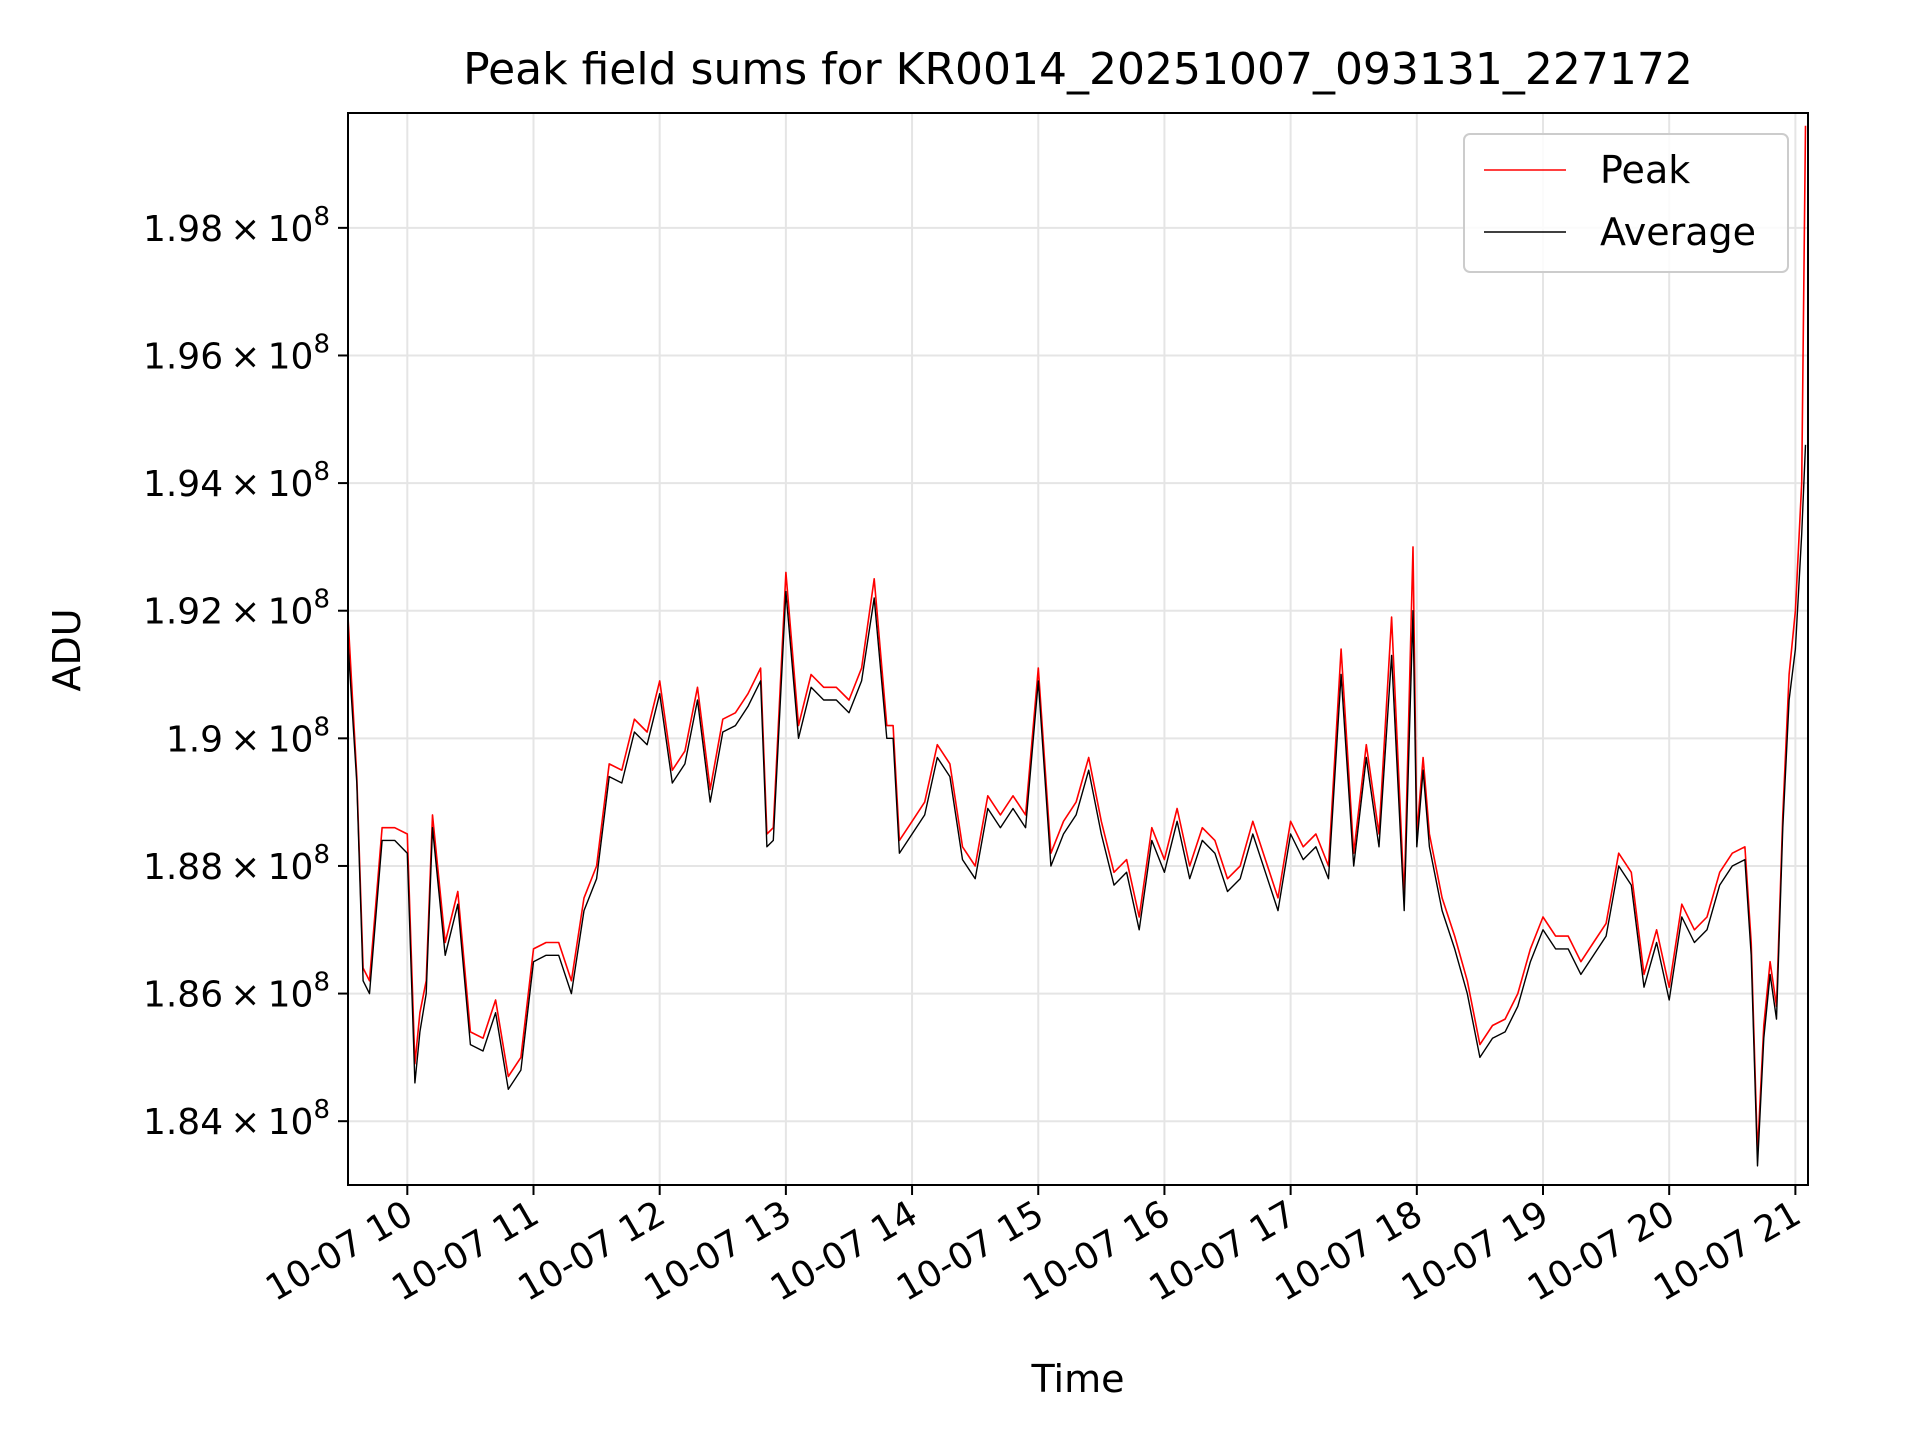 The height and width of the screenshot is (1440, 1920). What do you see at coordinates (183, 867) in the screenshot?
I see `y-tick-mantissa: 1.88` at bounding box center [183, 867].